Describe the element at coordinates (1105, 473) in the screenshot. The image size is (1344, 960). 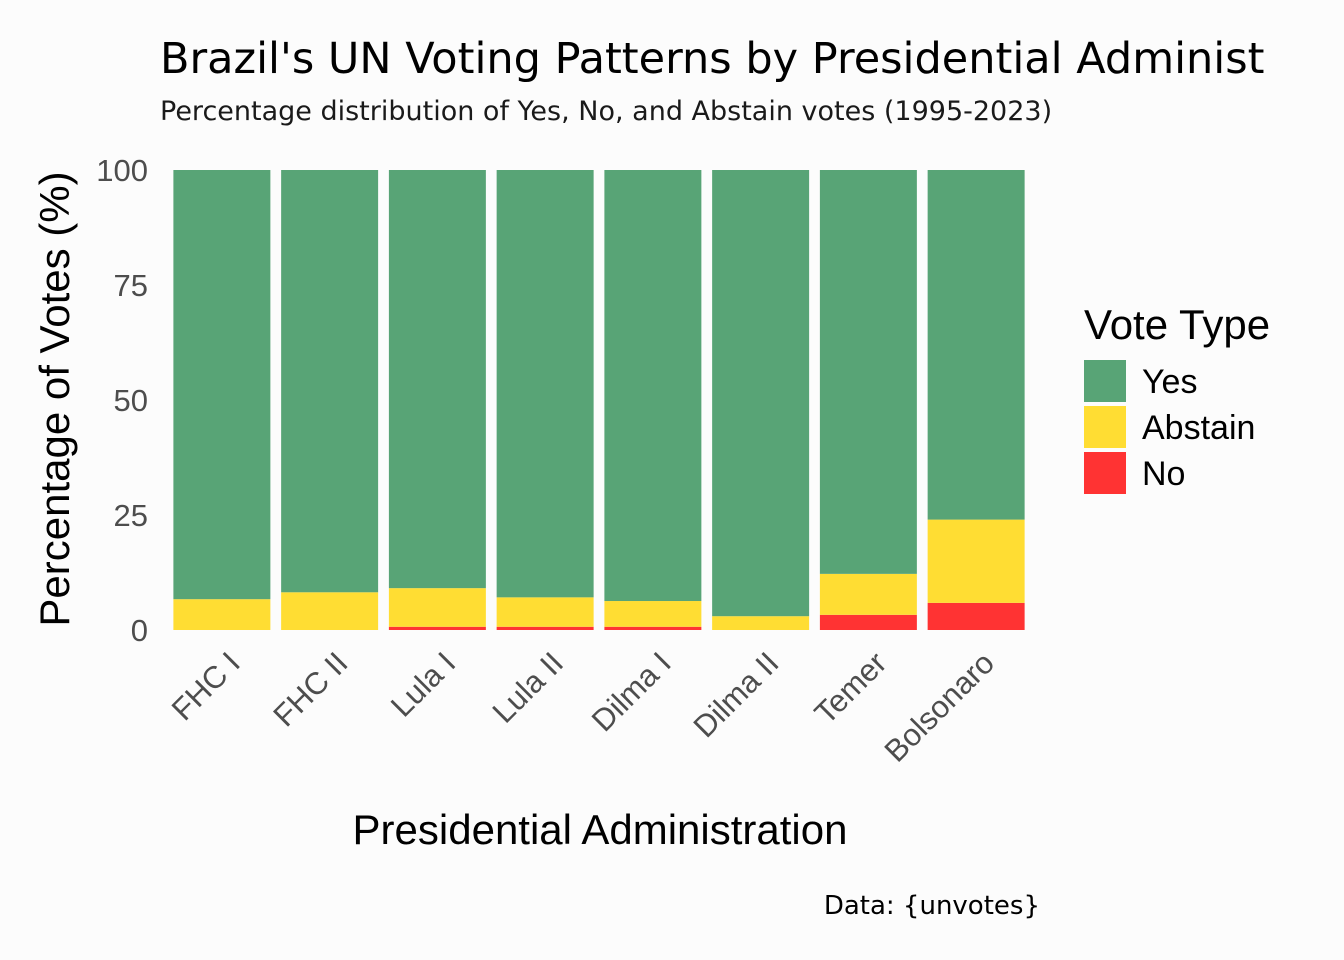
I see `legend-key-no` at that location.